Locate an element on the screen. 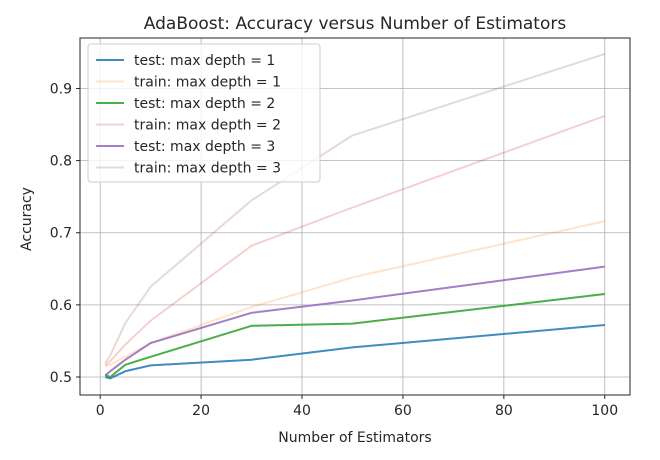 This screenshot has width=660, height=460. x-tick-label: 40 is located at coordinates (302, 411).